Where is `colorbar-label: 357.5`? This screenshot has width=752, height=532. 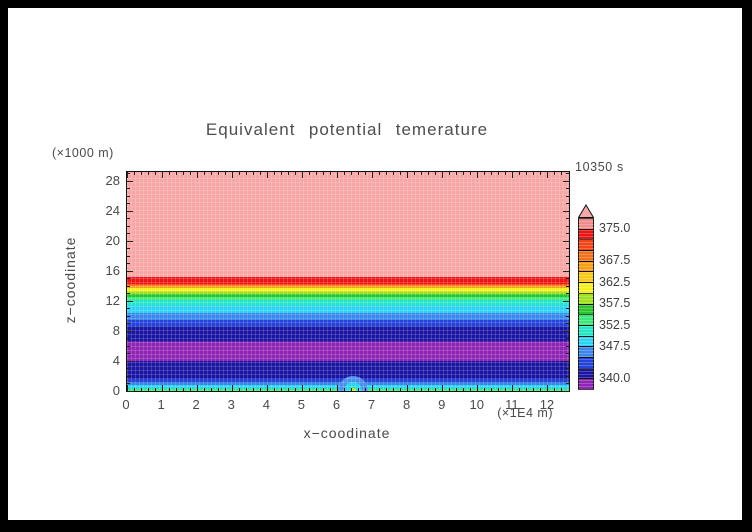 colorbar-label: 357.5 is located at coordinates (615, 303).